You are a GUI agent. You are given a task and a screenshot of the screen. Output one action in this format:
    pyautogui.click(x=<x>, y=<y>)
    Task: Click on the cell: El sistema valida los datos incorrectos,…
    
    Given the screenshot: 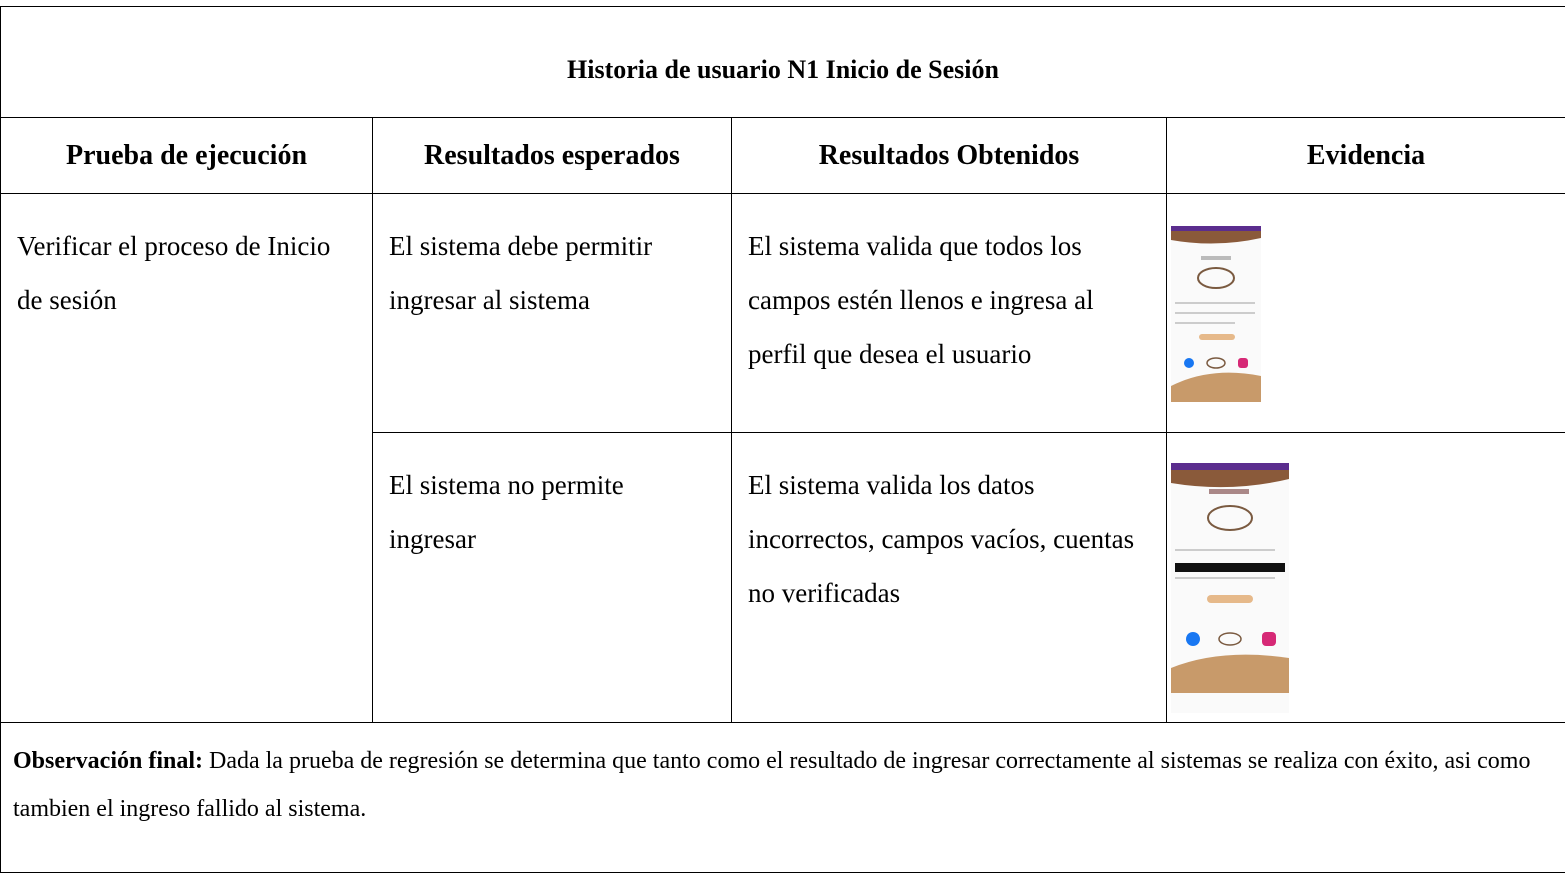 What is the action you would take?
    pyautogui.click(x=949, y=578)
    